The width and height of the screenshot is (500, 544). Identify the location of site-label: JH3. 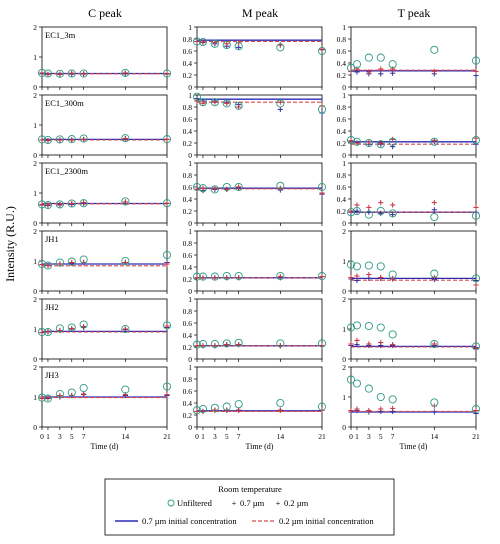
(52, 375).